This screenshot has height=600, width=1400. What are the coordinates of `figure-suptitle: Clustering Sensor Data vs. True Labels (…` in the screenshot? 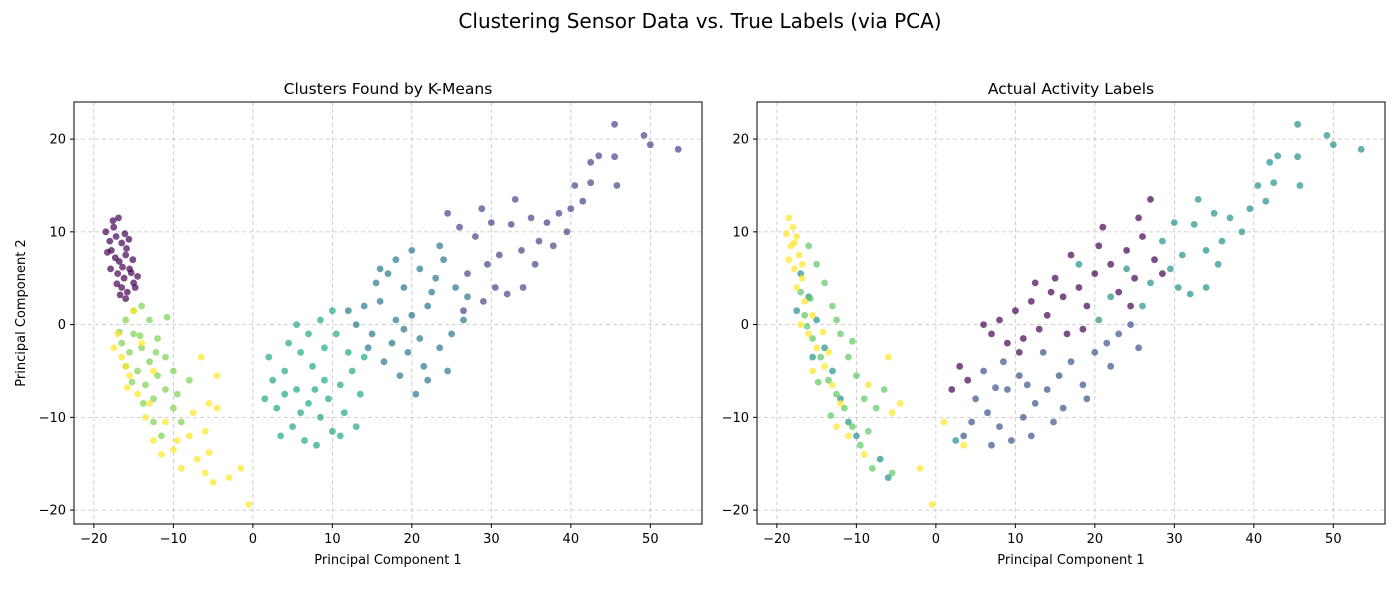 It's located at (699, 21).